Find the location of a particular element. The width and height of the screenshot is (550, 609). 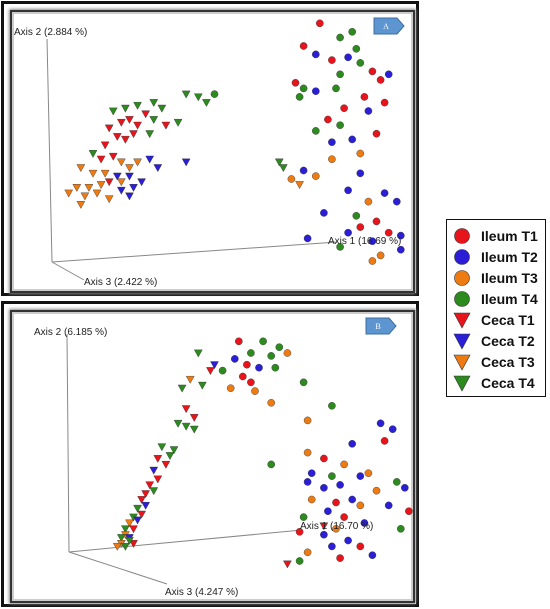

legend-label-ceca-t4: Ceca T4 is located at coordinates (508, 383).